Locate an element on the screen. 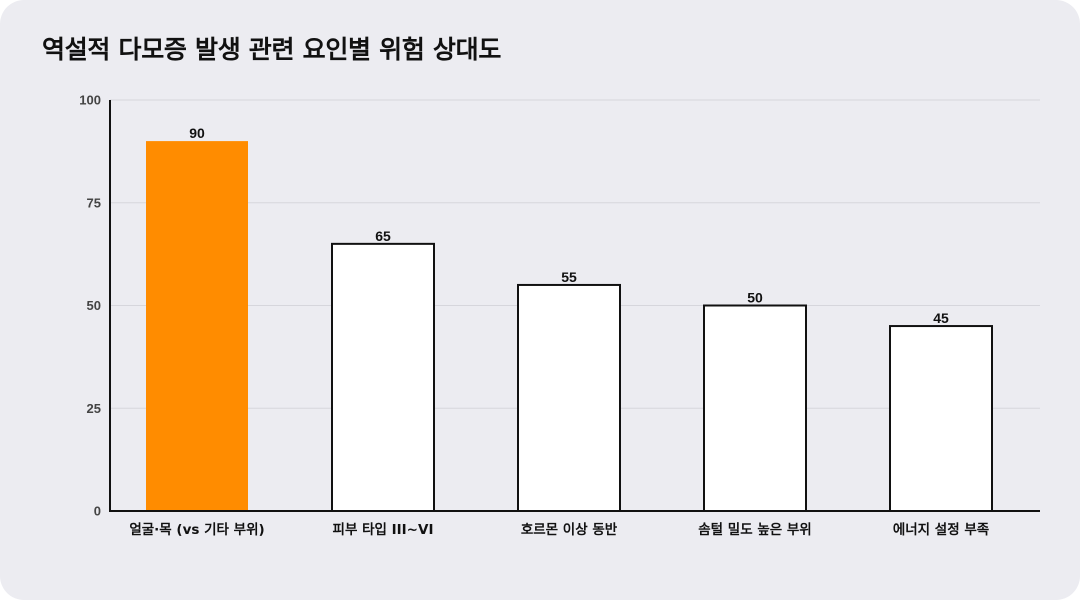 The width and height of the screenshot is (1080, 600). bar-value-label: 50 is located at coordinates (755, 298).